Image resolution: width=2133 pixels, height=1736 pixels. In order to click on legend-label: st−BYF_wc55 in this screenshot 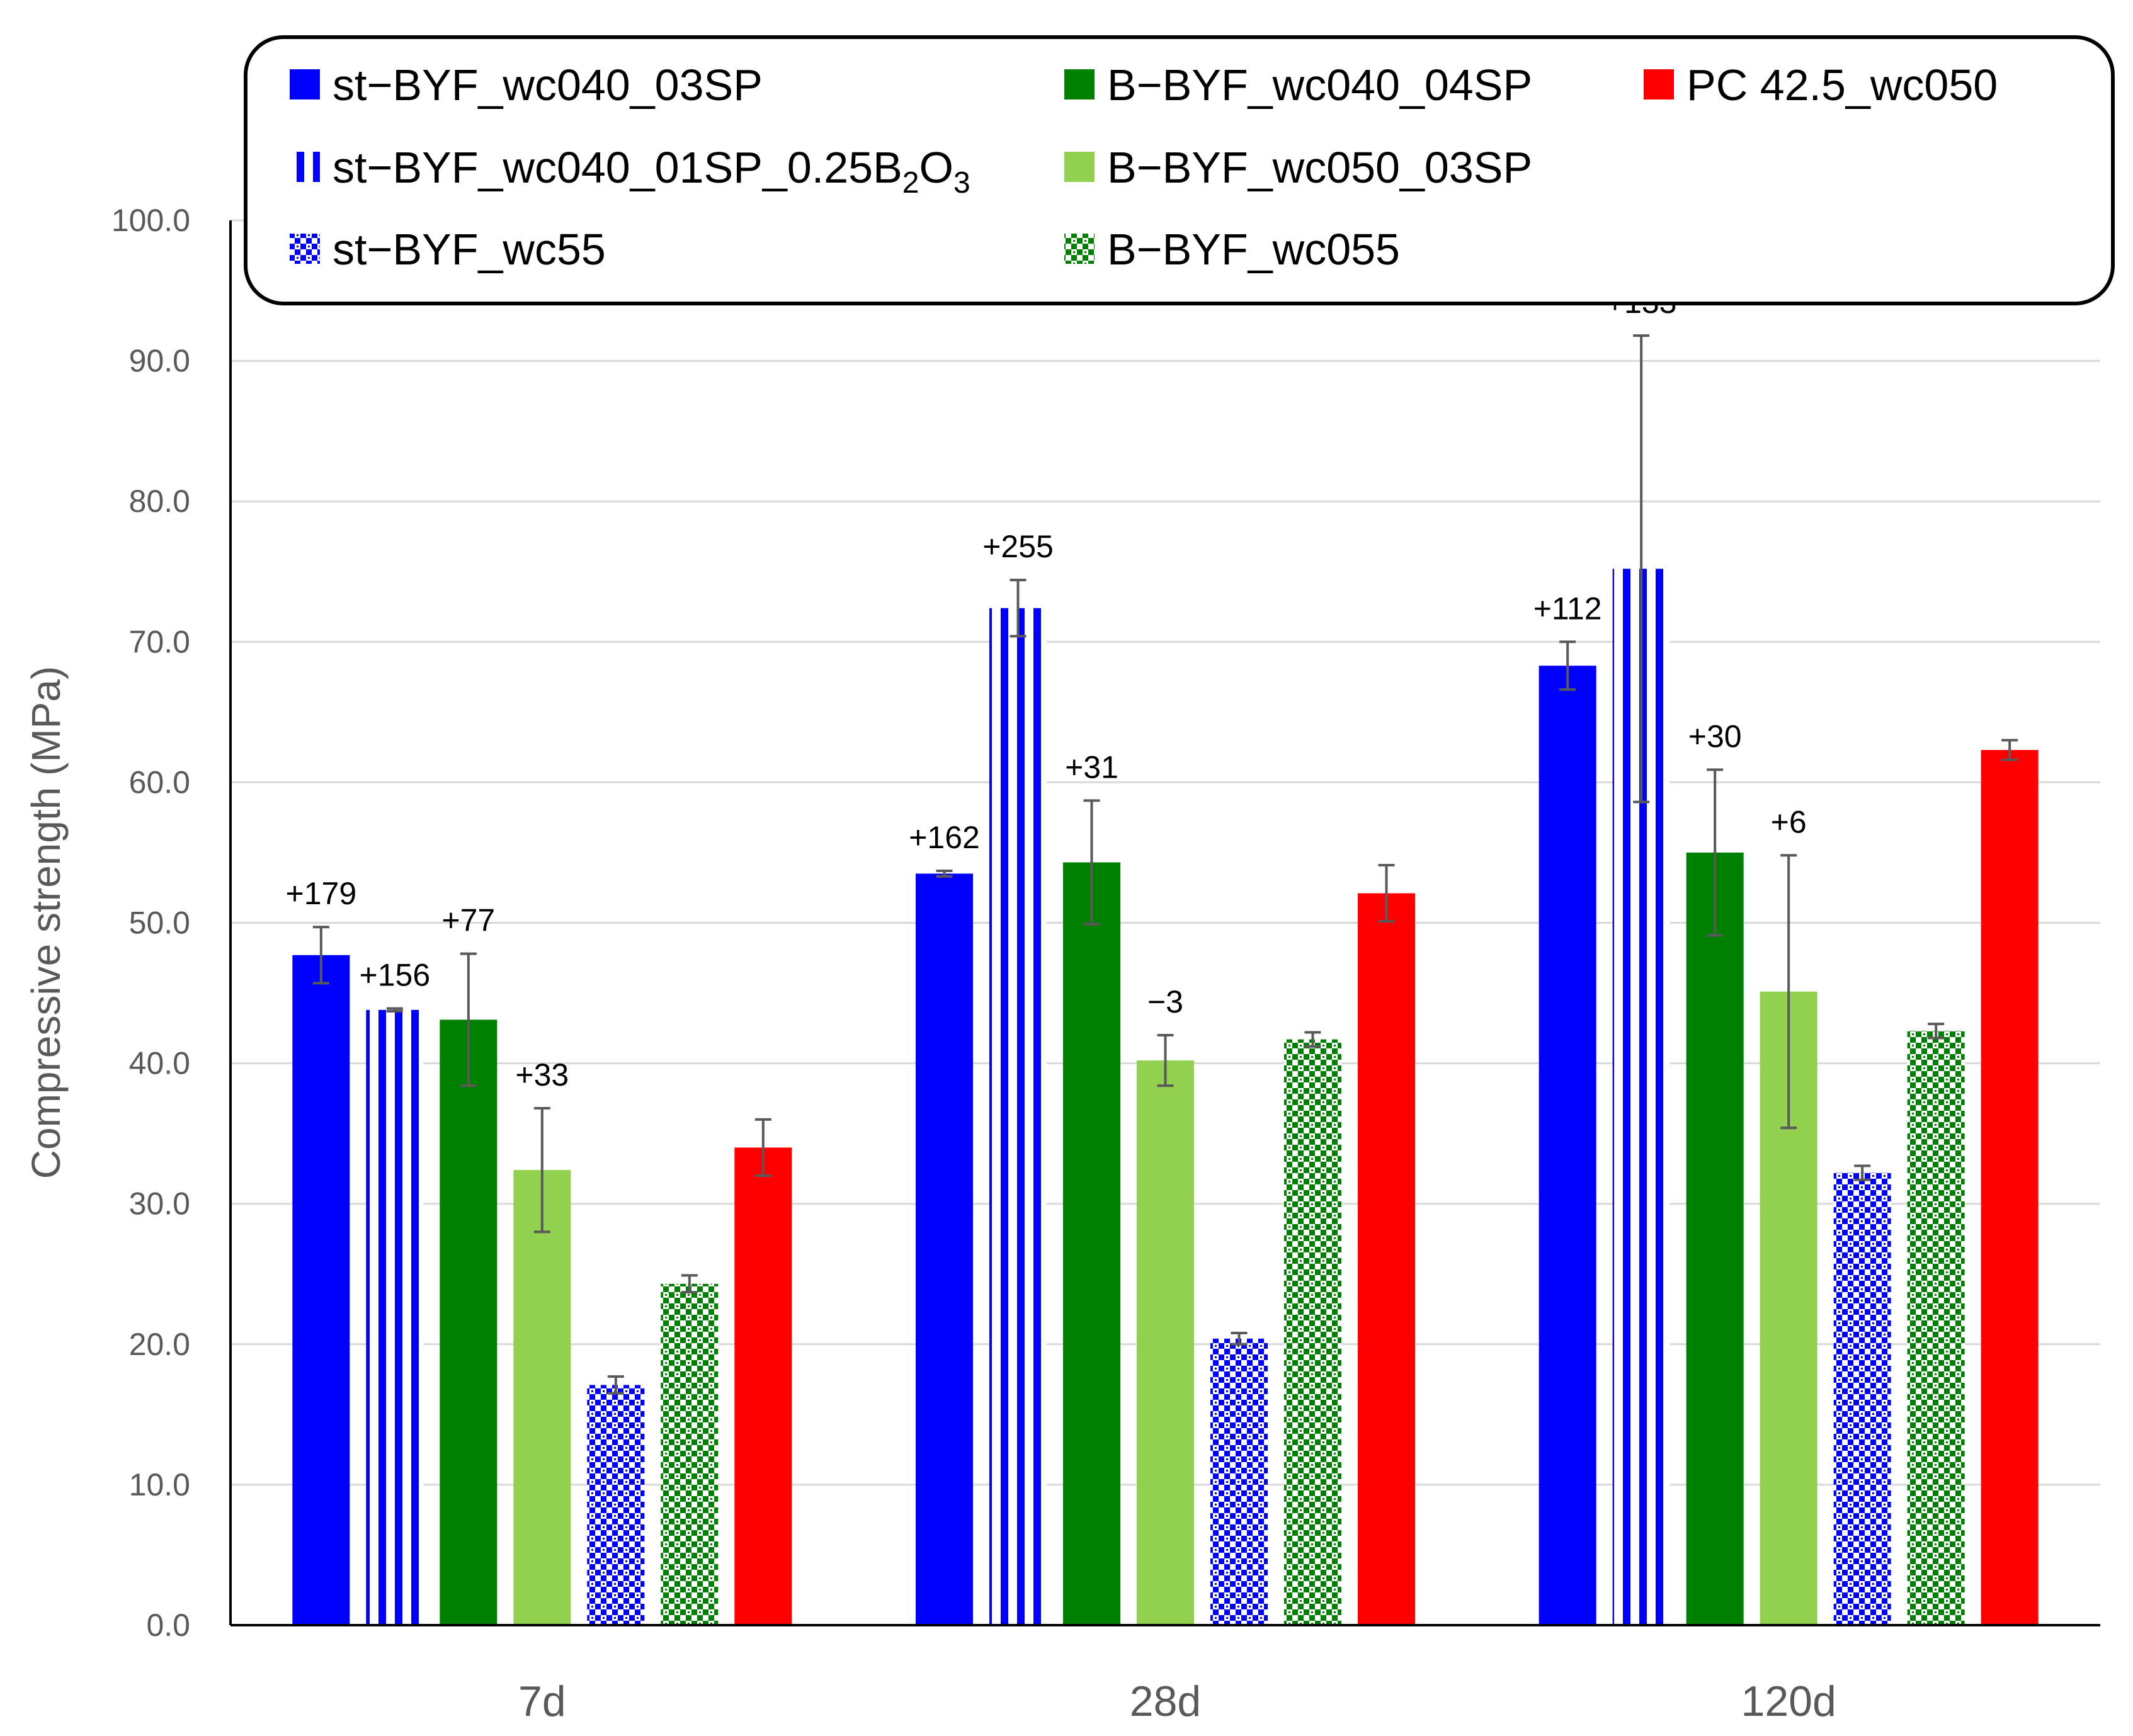, I will do `click(469, 249)`.